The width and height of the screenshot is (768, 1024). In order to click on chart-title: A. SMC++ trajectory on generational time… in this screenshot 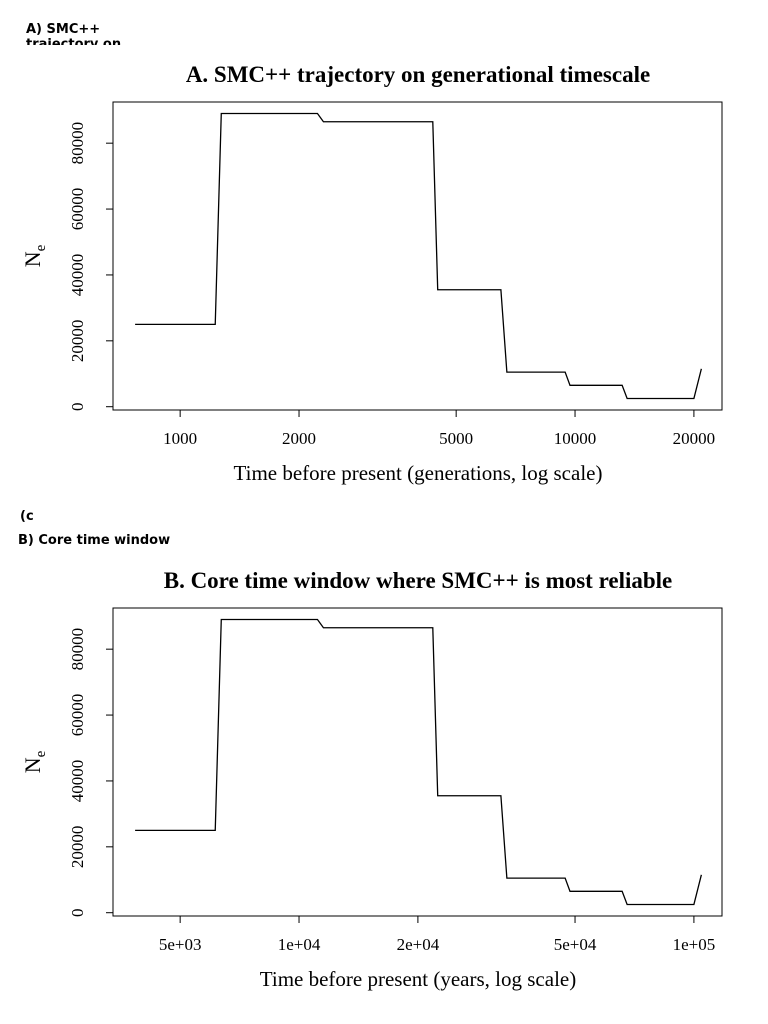, I will do `click(418, 74)`.